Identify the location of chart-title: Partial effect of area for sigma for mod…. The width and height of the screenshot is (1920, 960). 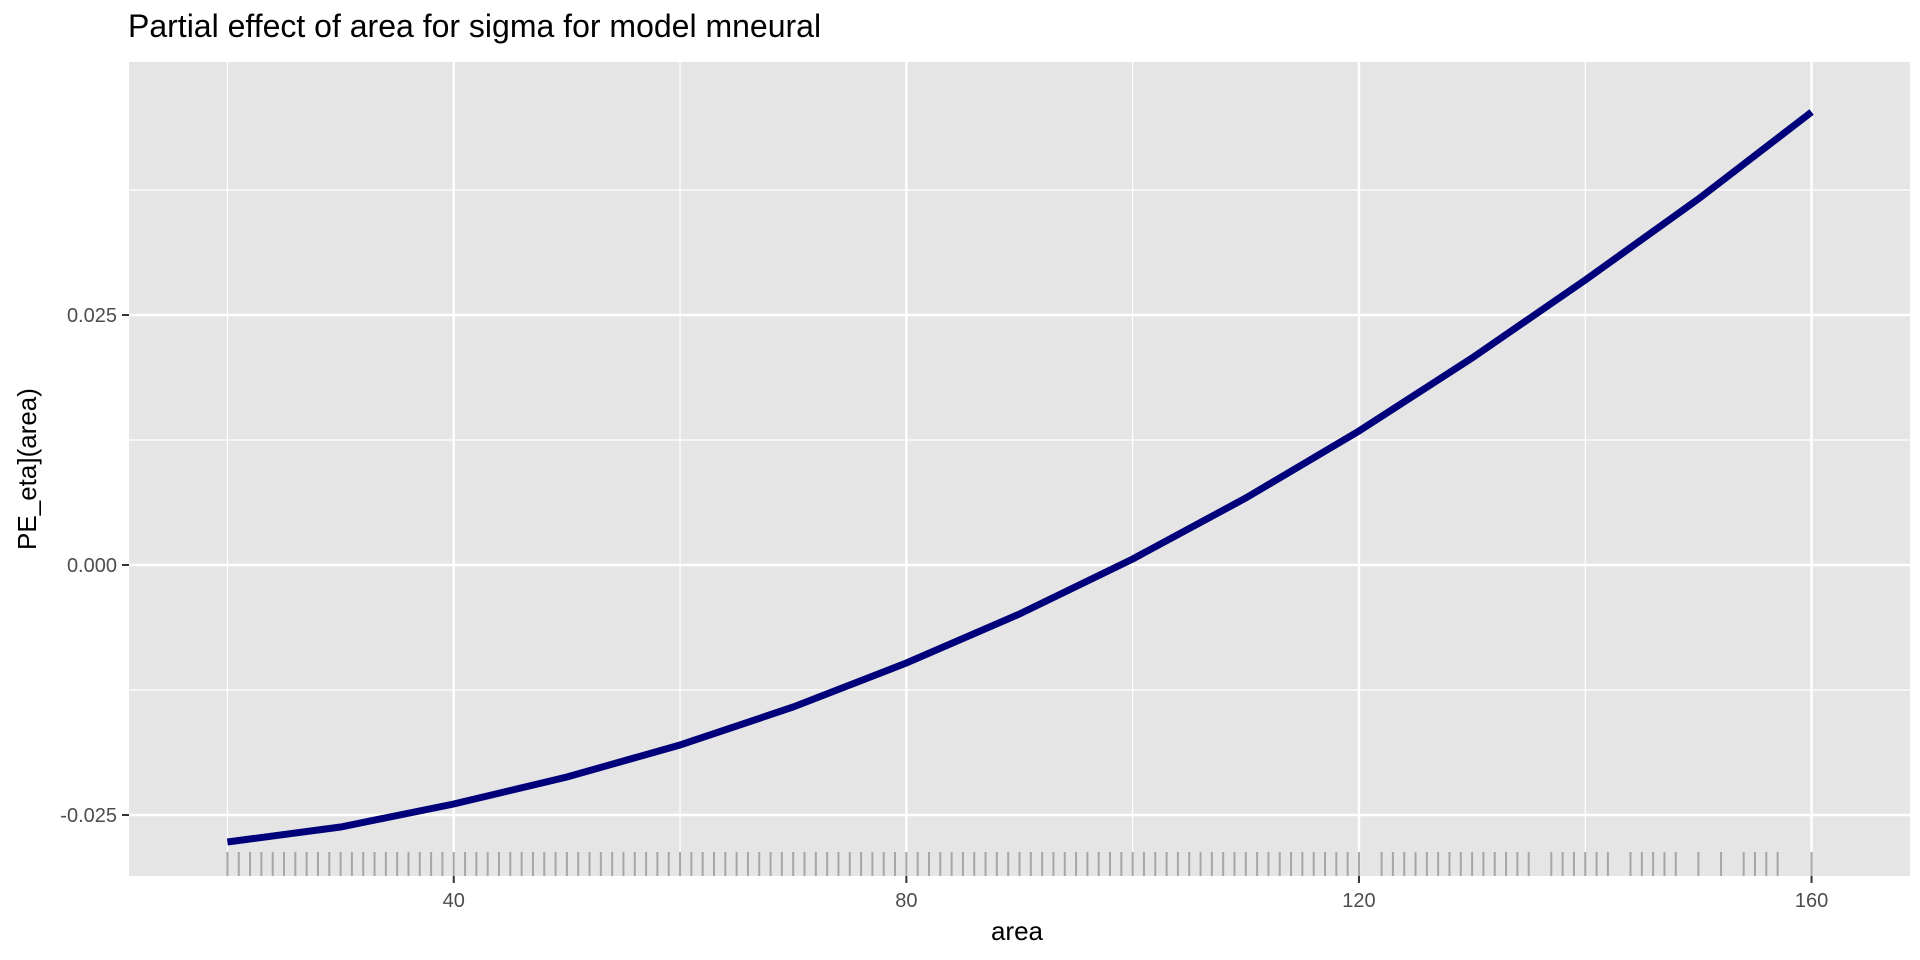
(475, 26).